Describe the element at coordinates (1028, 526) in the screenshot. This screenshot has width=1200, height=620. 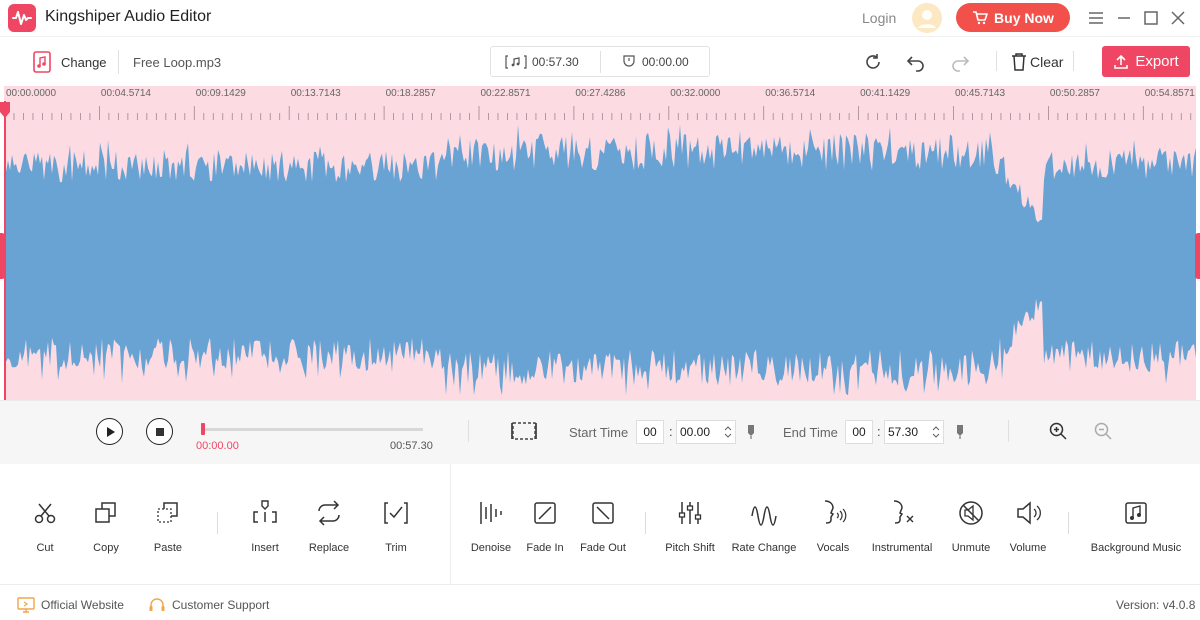
I see `volume-tool: Volume` at that location.